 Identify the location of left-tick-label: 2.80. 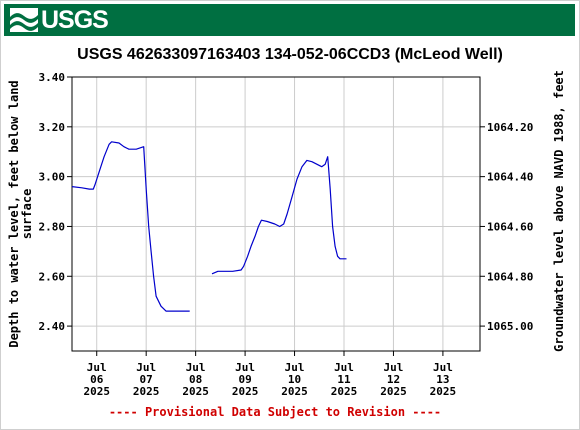
(52, 226).